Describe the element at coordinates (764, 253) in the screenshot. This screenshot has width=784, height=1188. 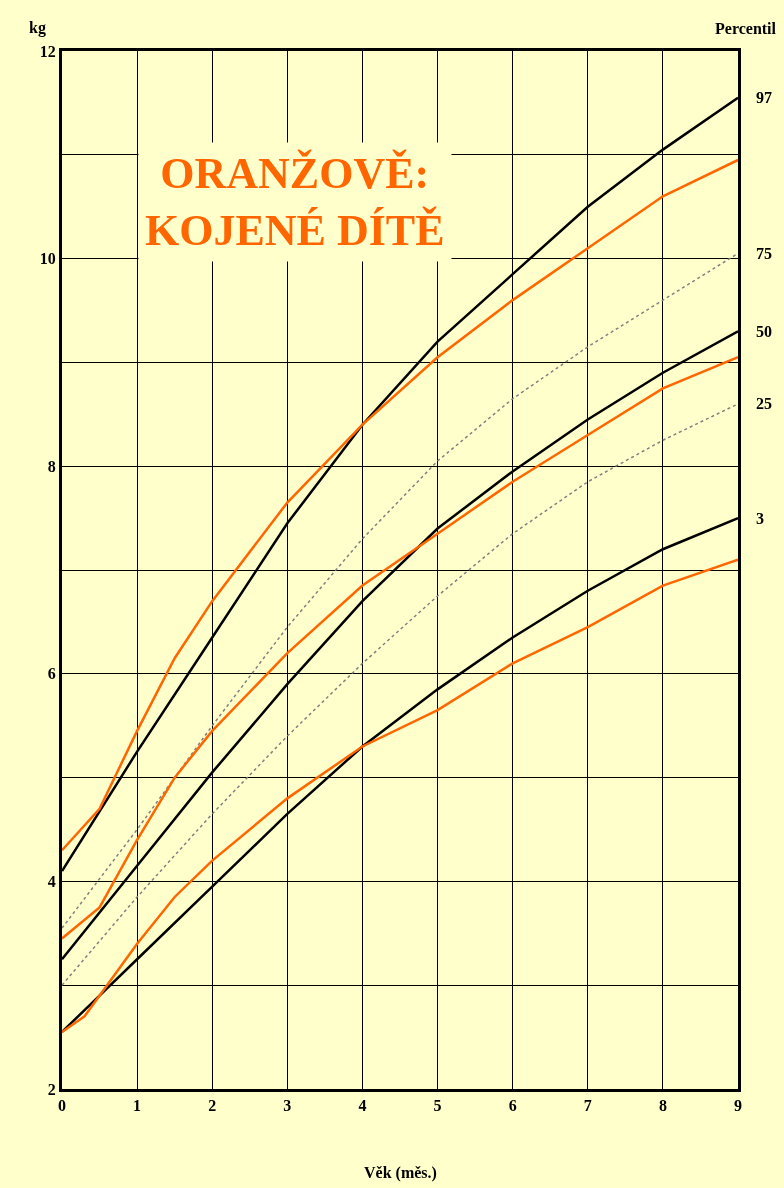
I see `series-label: 75` at that location.